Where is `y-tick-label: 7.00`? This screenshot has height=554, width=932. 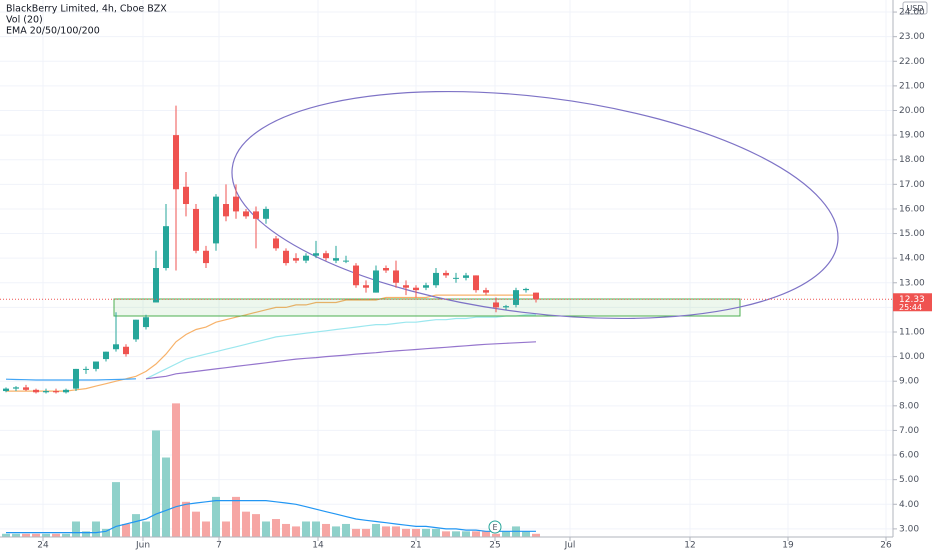 y-tick-label: 7.00 is located at coordinates (909, 431).